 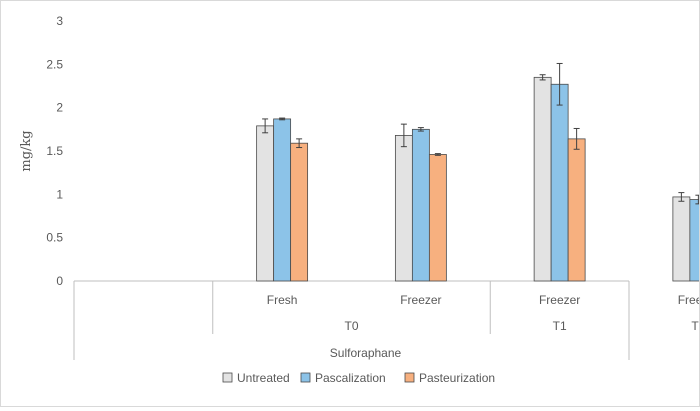 I want to click on legend-swatch-untreated, so click(x=227, y=377).